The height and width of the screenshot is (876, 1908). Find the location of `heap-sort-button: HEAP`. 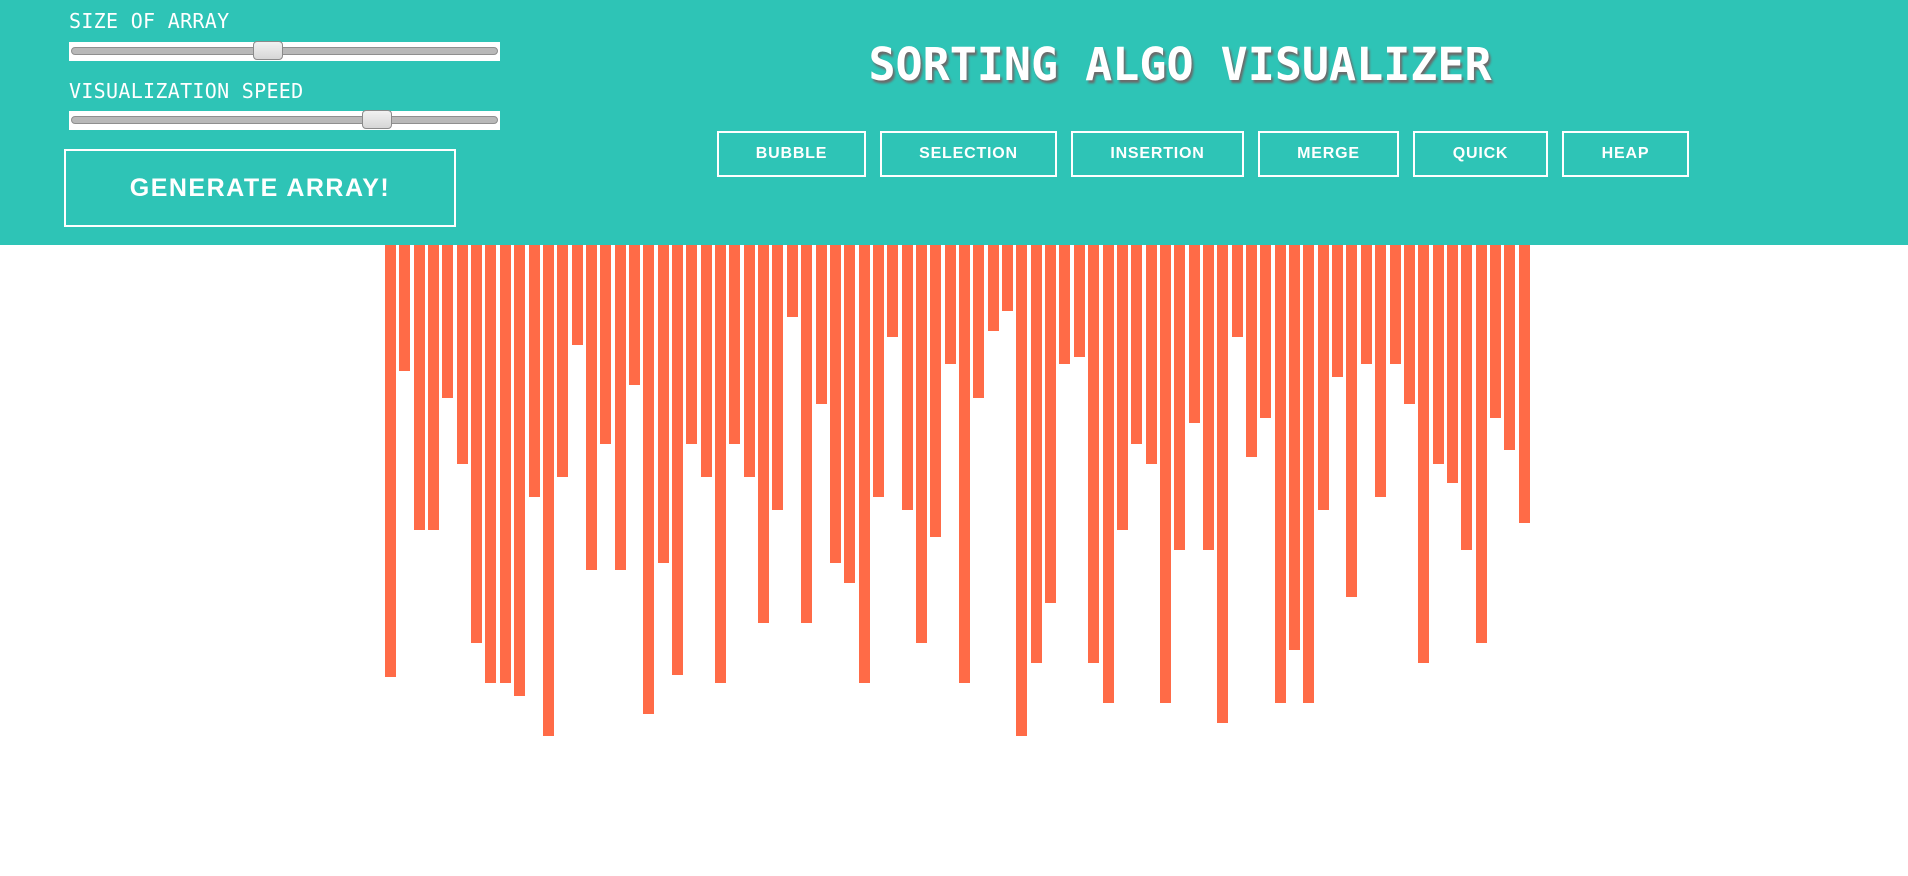

heap-sort-button: HEAP is located at coordinates (1625, 154).